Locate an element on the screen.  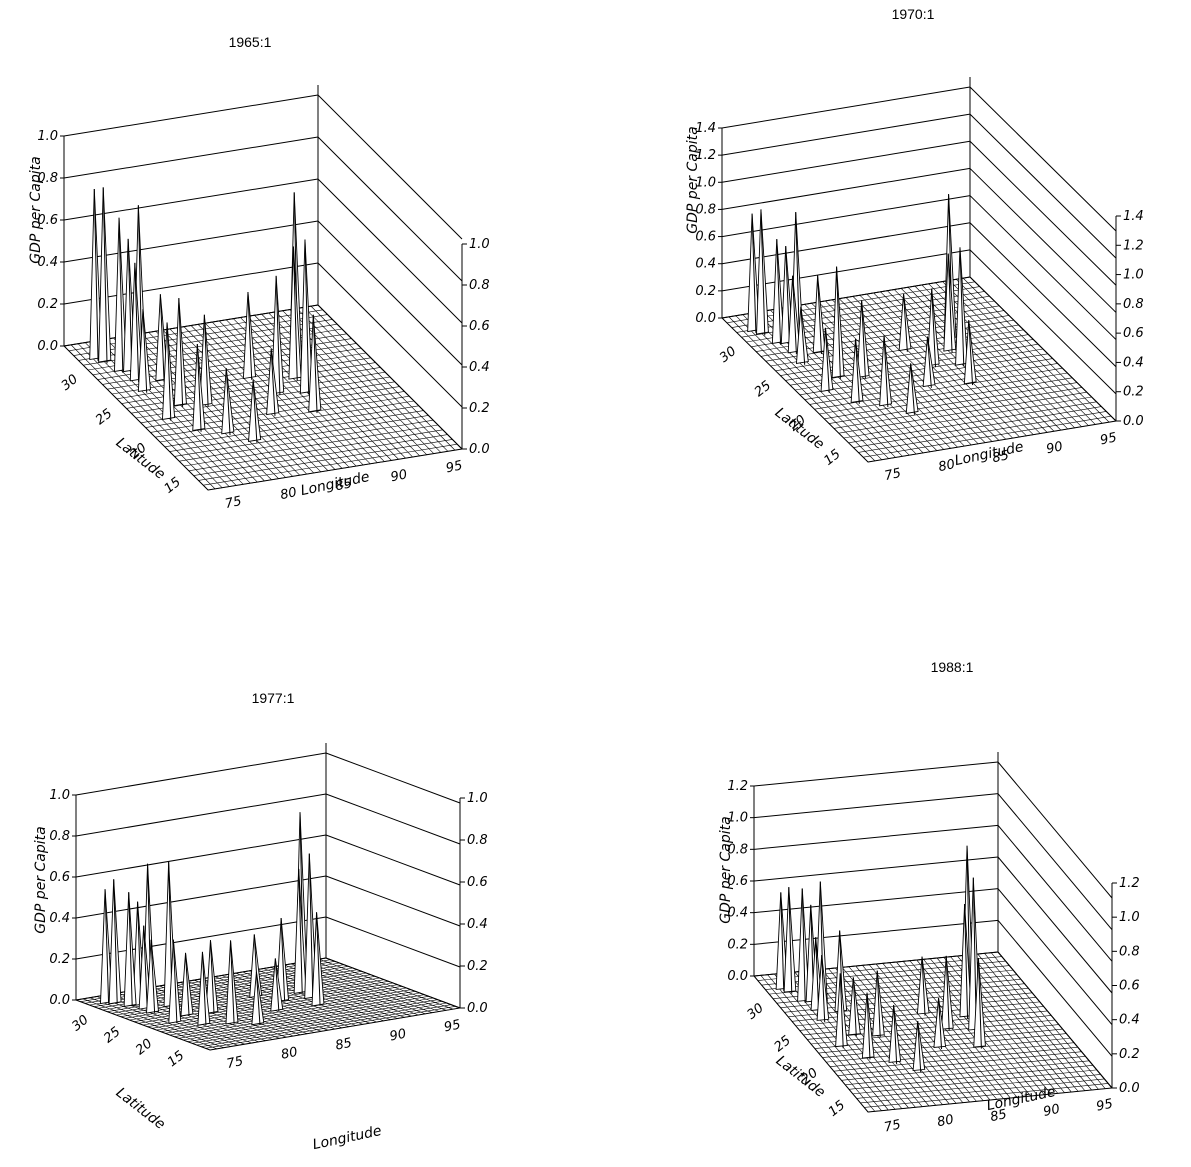
z-tick-label: 1.4 is located at coordinates (705, 128).